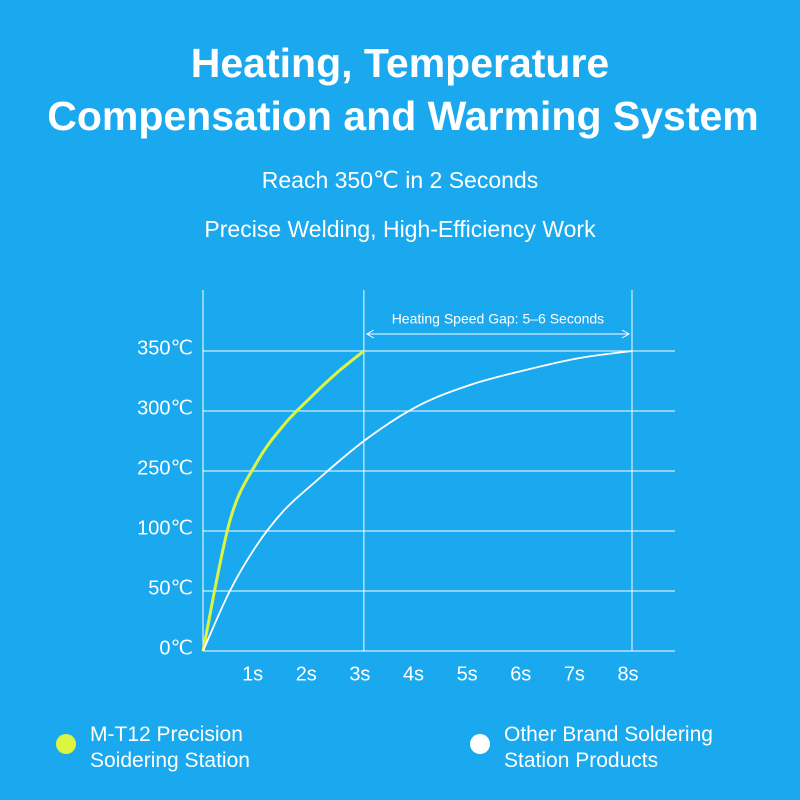  Describe the element at coordinates (400, 180) in the screenshot. I see `subtitle: Reach 350℃ in 2 Seconds` at that location.